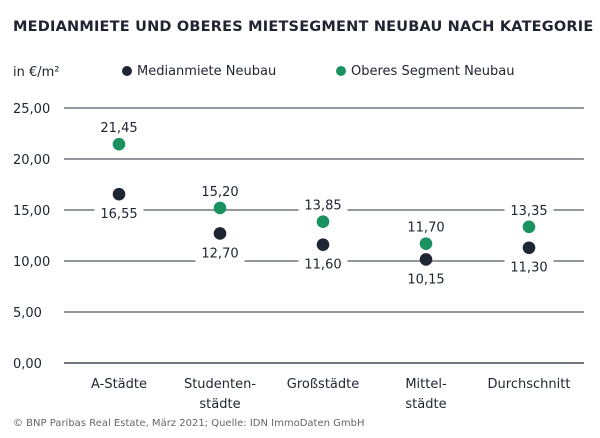 The image size is (600, 438). What do you see at coordinates (206, 71) in the screenshot?
I see `legend-label-0: Medianmiete Neubau` at bounding box center [206, 71].